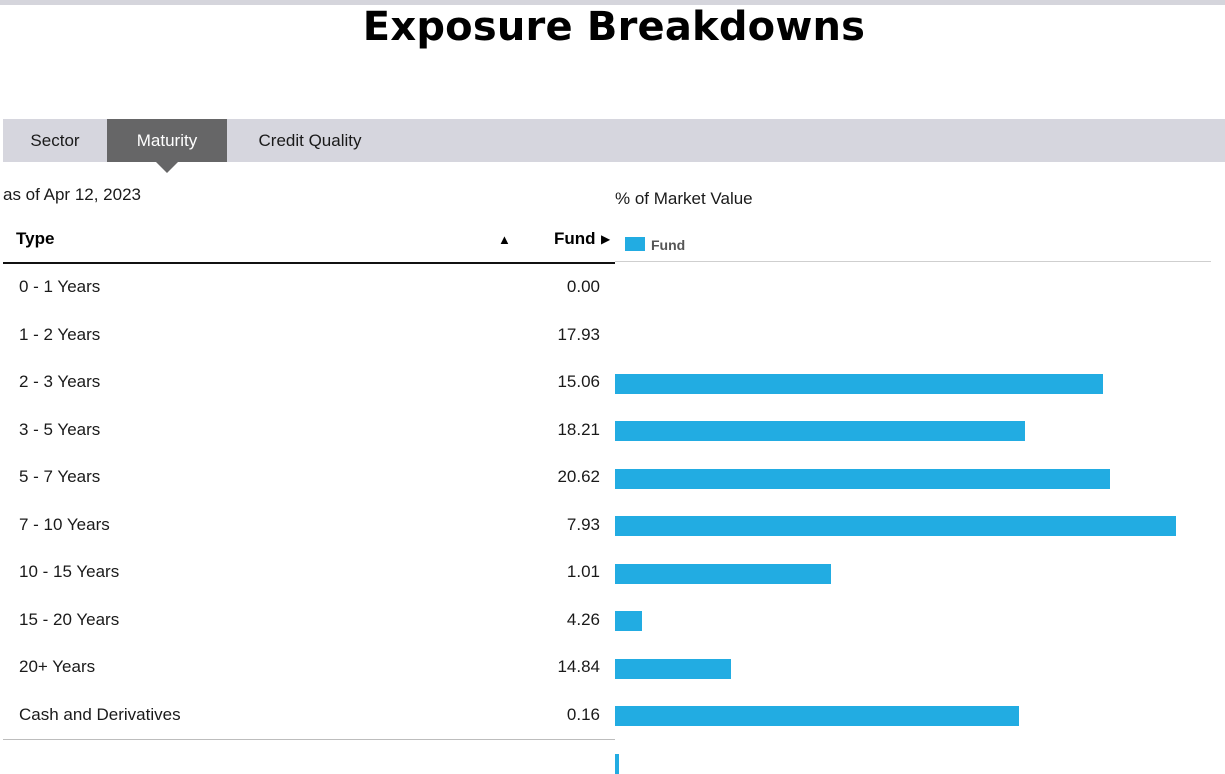  What do you see at coordinates (578, 476) in the screenshot?
I see `row-fund-value: 20.62` at bounding box center [578, 476].